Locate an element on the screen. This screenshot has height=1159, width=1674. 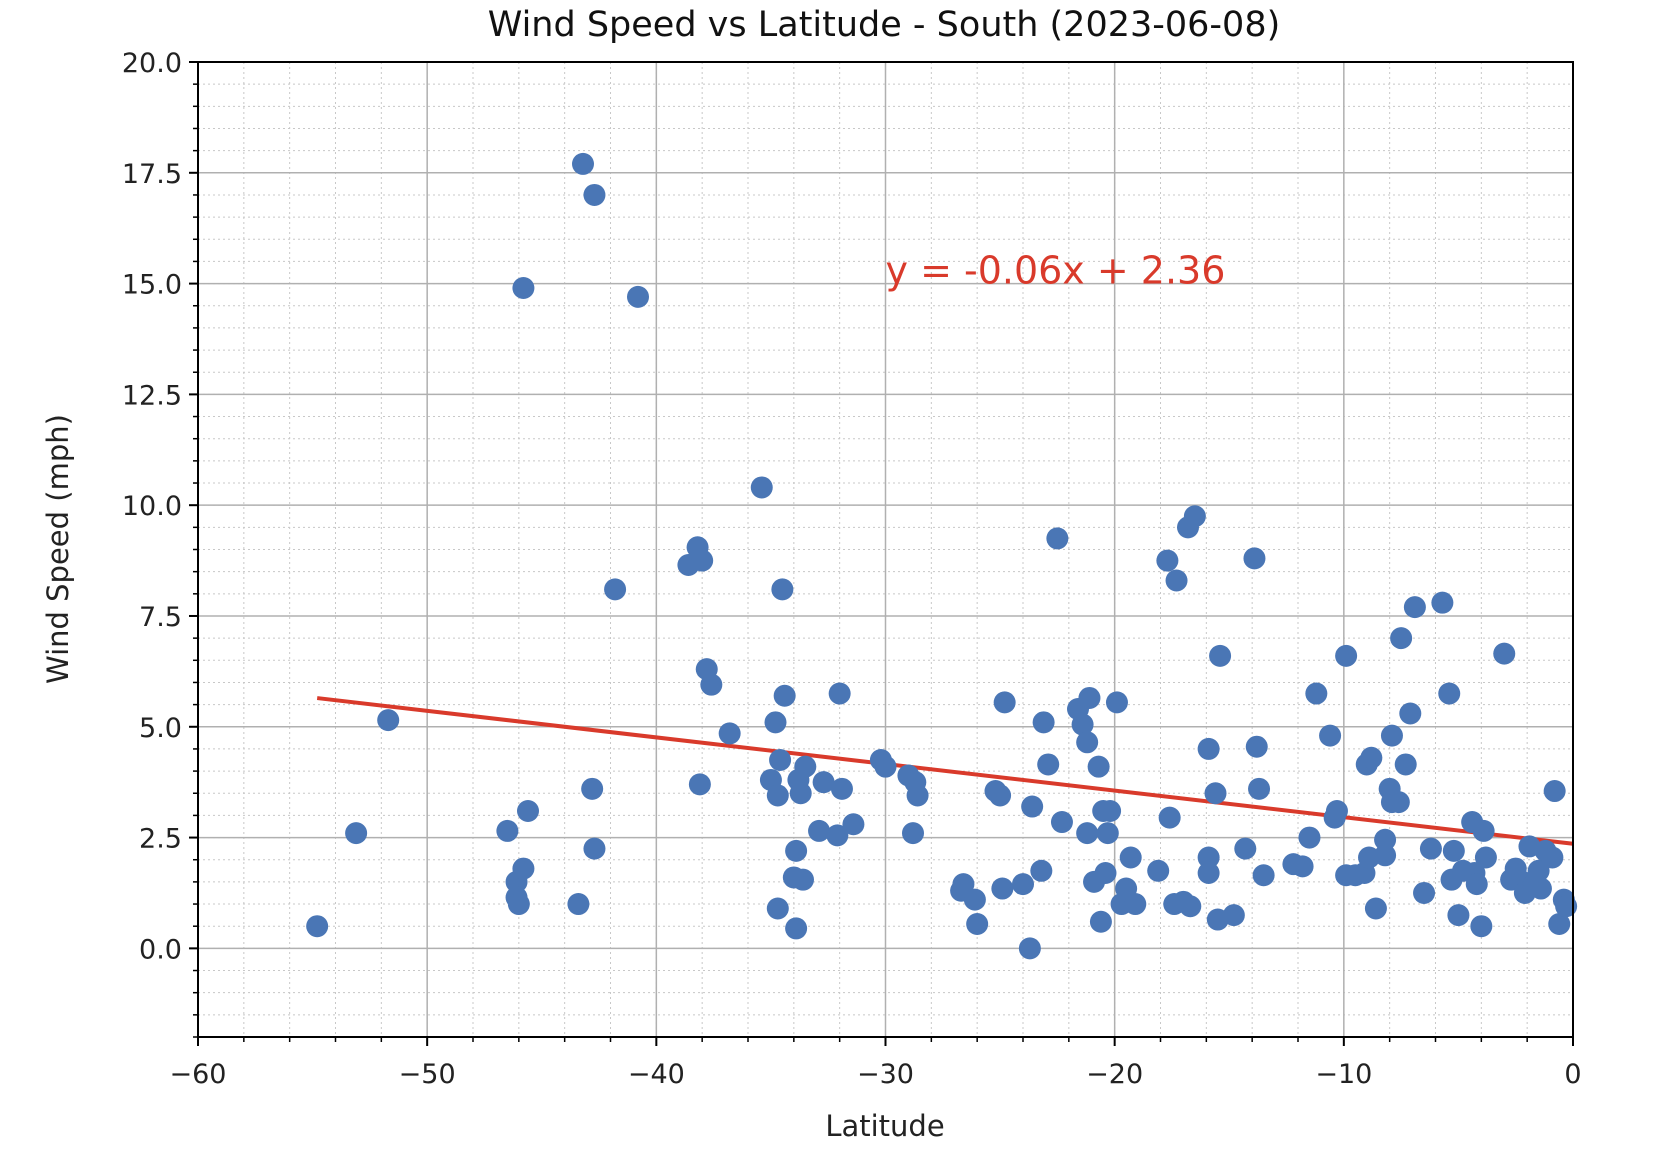
y-tick-label: 15.0 is located at coordinates (152, 285).